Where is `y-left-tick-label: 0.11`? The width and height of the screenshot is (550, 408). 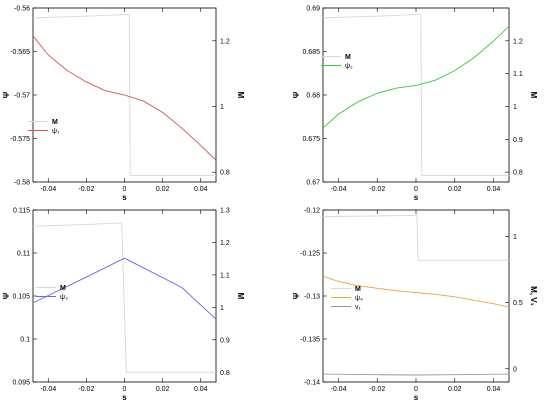 y-left-tick-label: 0.11 is located at coordinates (23, 254).